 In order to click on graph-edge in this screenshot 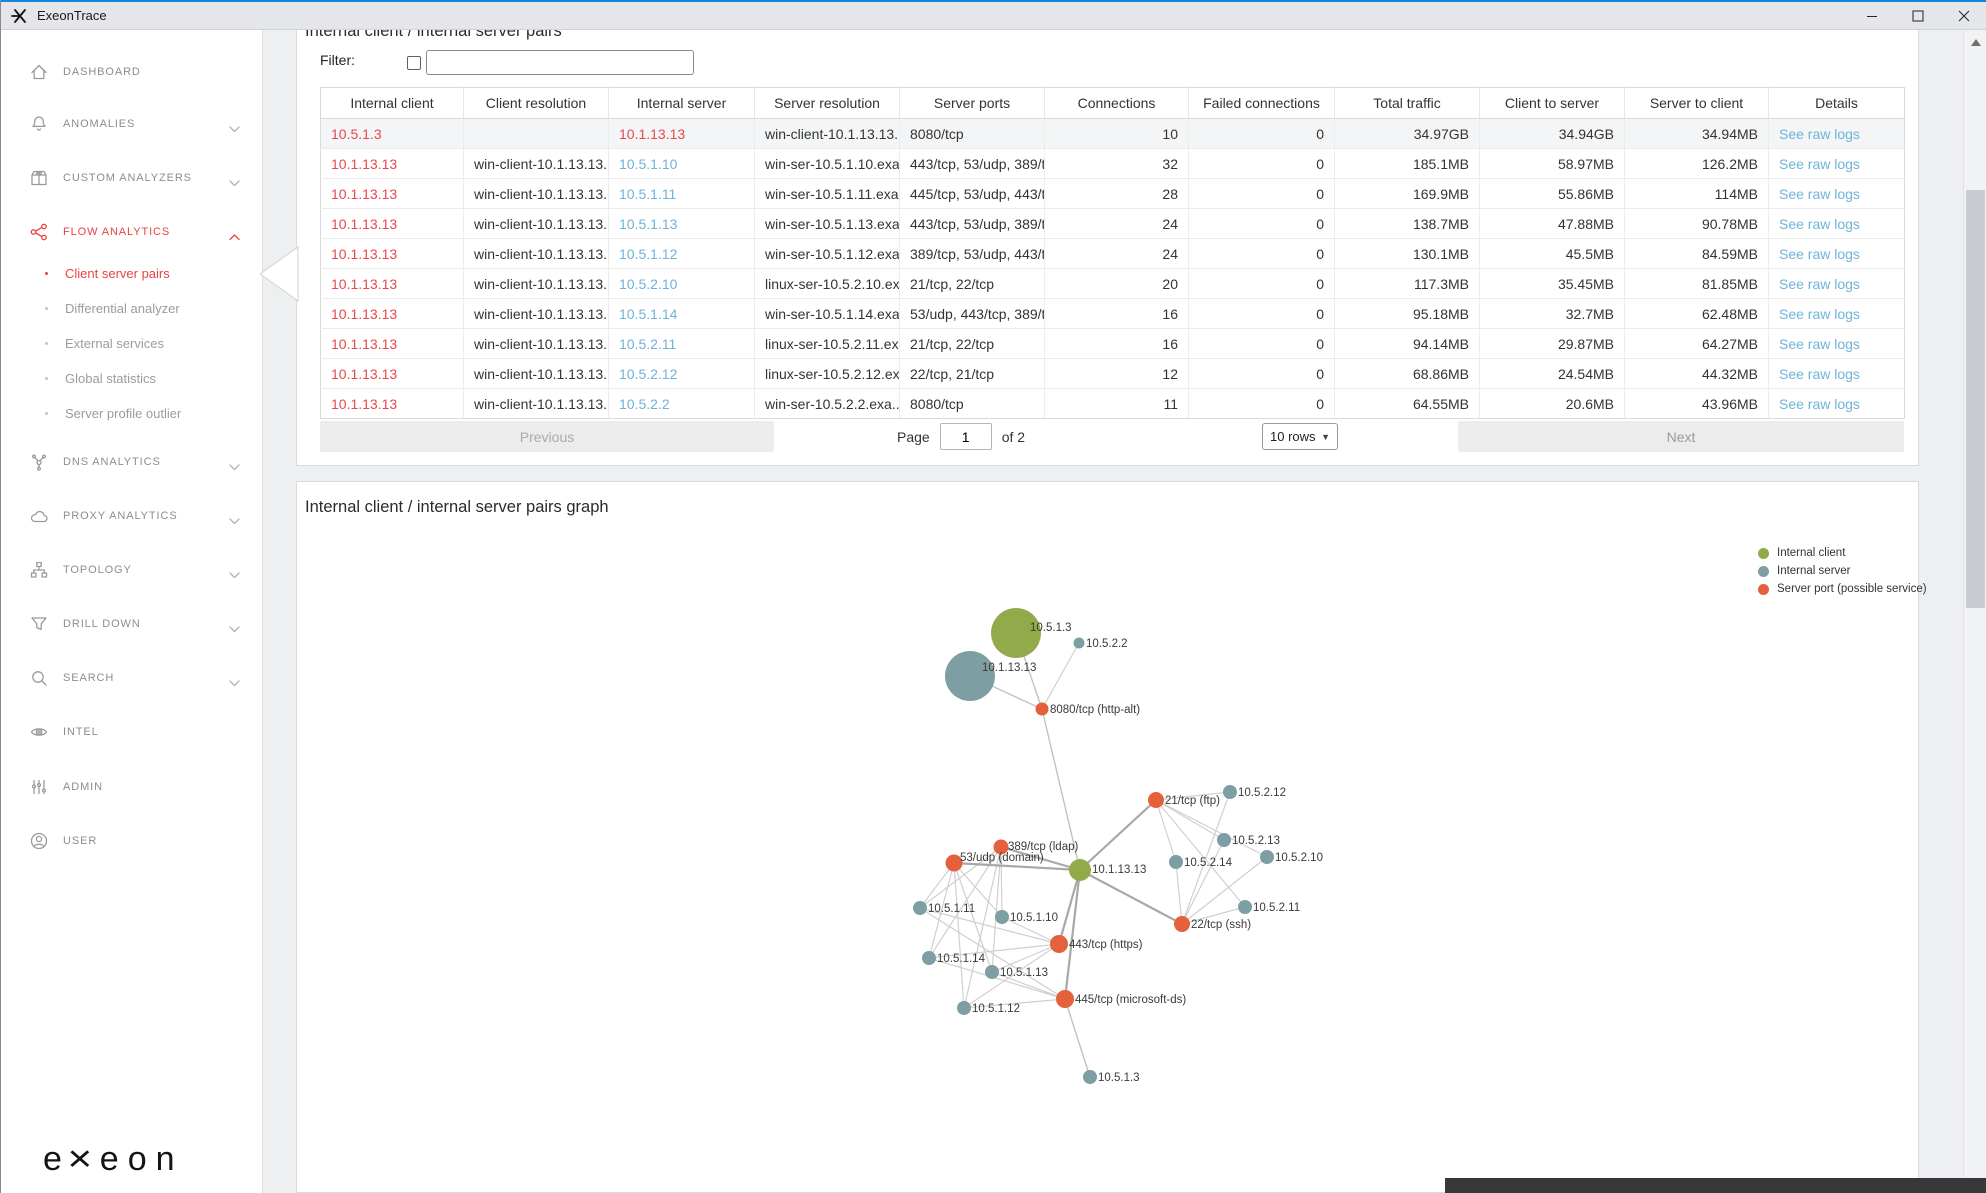, I will do `click(1011, 976)`.